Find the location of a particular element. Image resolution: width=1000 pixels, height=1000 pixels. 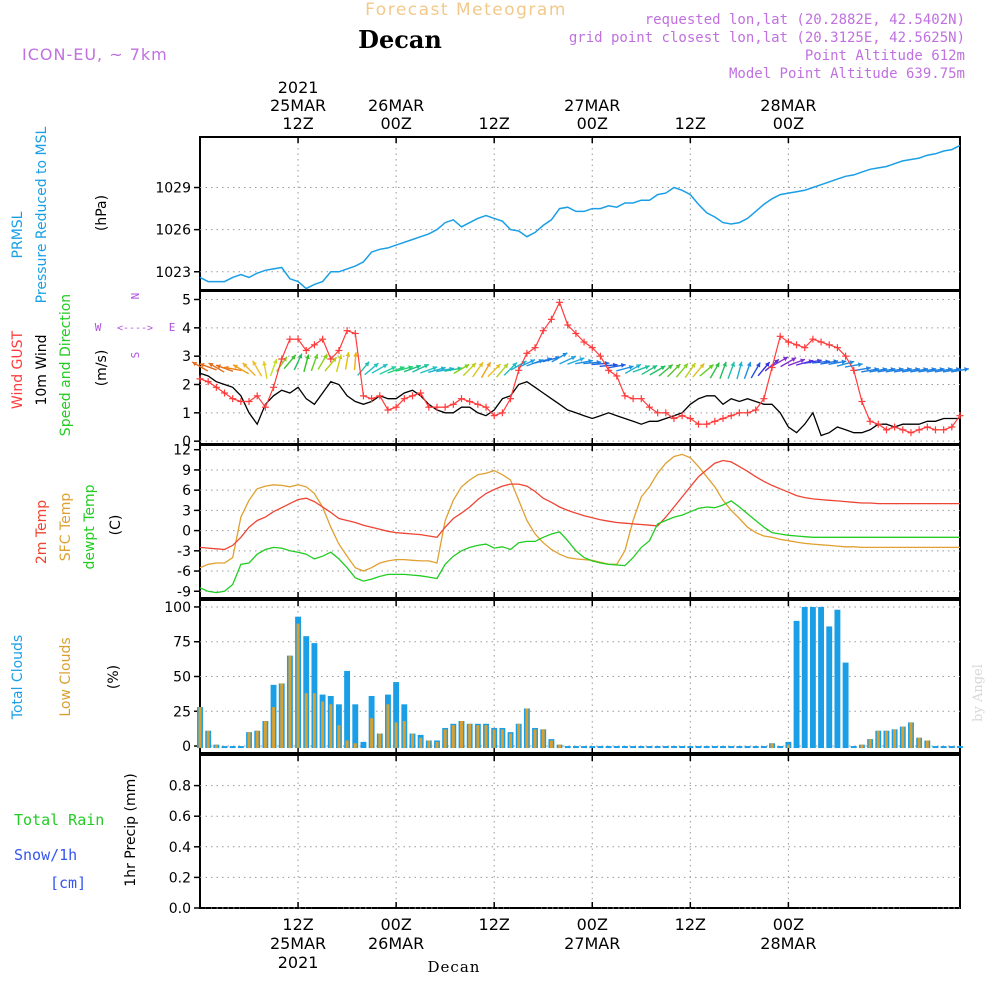

top-time-label: 00Z is located at coordinates (395, 123).